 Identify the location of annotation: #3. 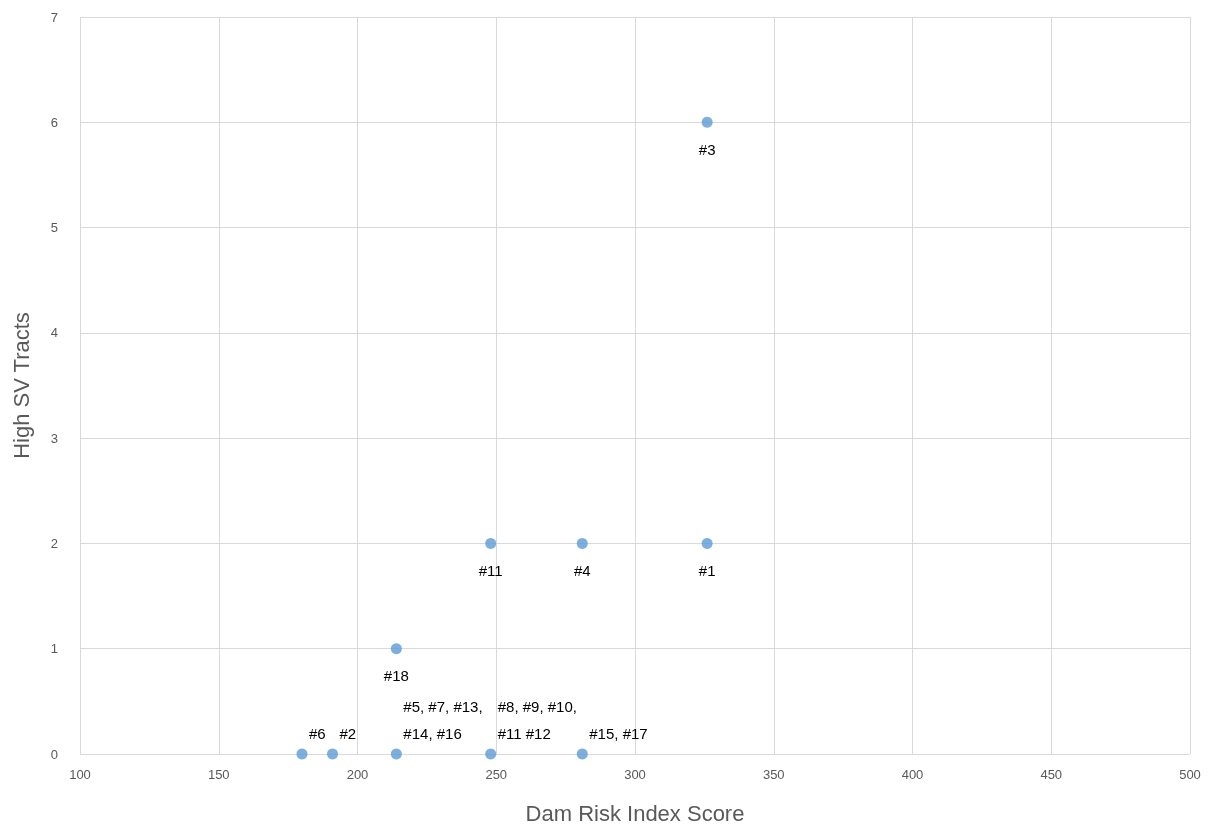
(707, 149).